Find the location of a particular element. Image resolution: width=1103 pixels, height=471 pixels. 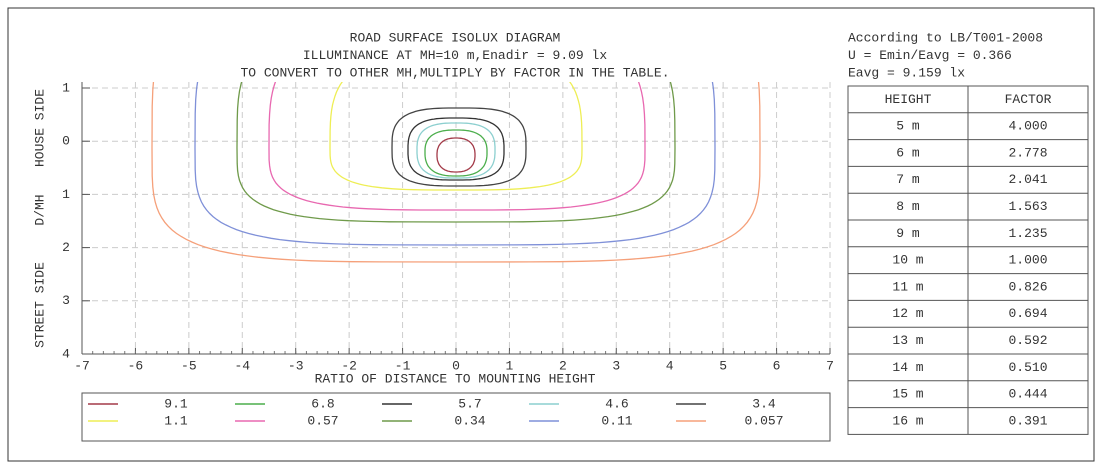

legend-label: 0.057 is located at coordinates (763, 420).